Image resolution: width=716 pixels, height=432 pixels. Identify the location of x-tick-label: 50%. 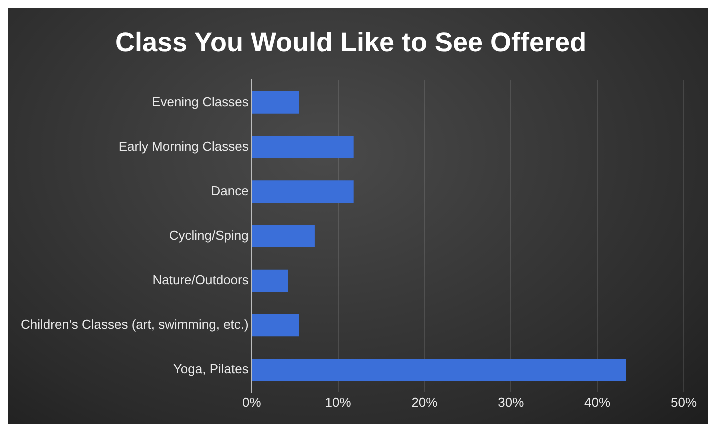
(684, 402).